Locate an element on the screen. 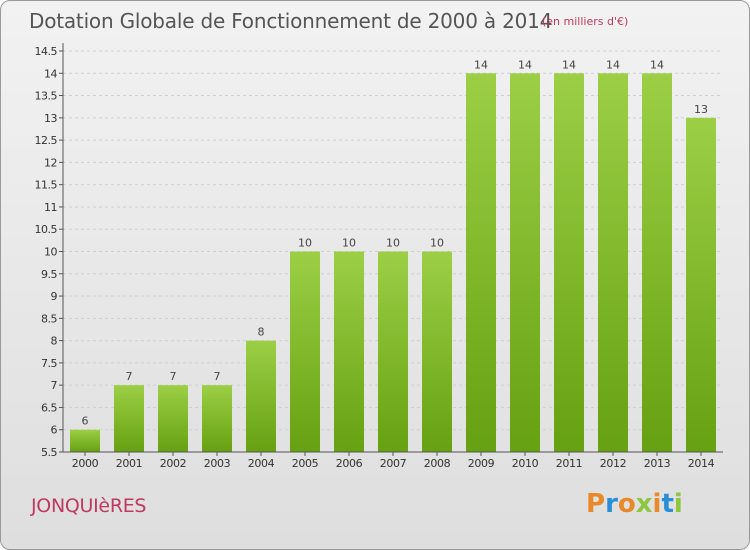  y-tick-label: 14 is located at coordinates (50, 73).